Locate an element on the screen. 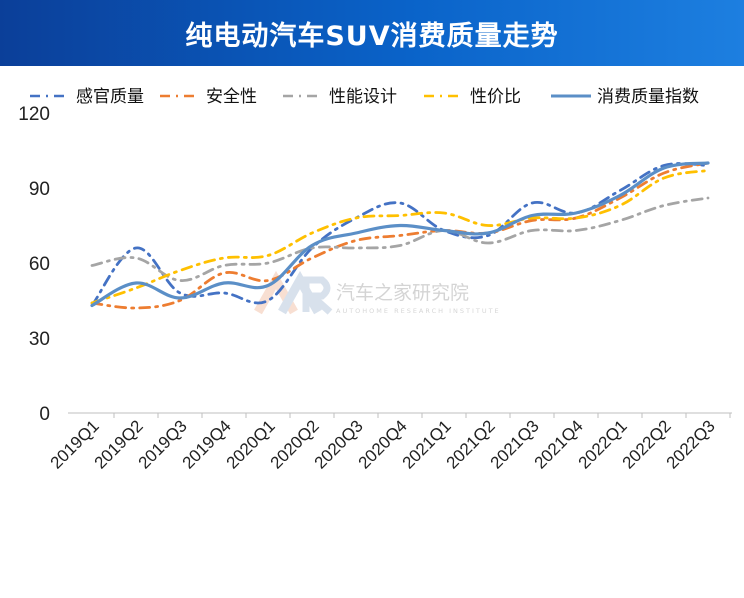  legend-label: 感官质量 is located at coordinates (110, 97).